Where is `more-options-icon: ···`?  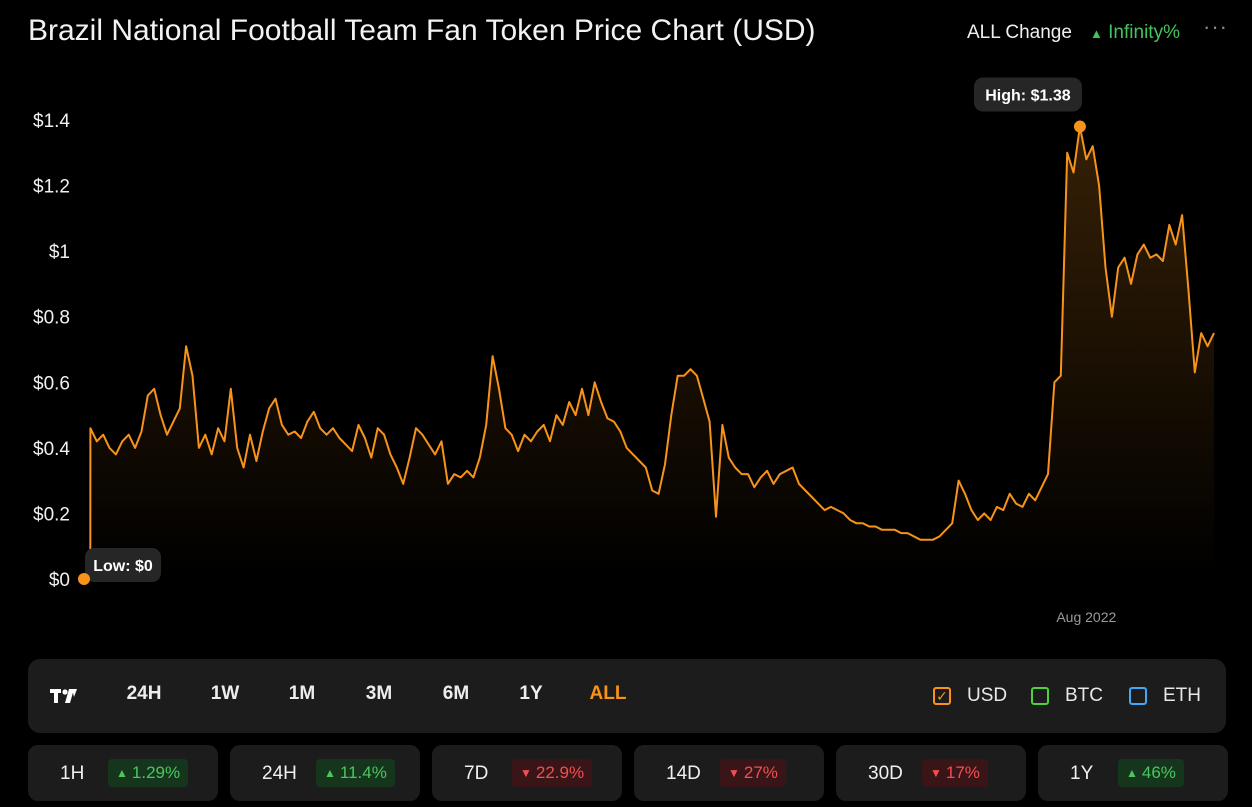
more-options-icon: ··· is located at coordinates (1215, 26).